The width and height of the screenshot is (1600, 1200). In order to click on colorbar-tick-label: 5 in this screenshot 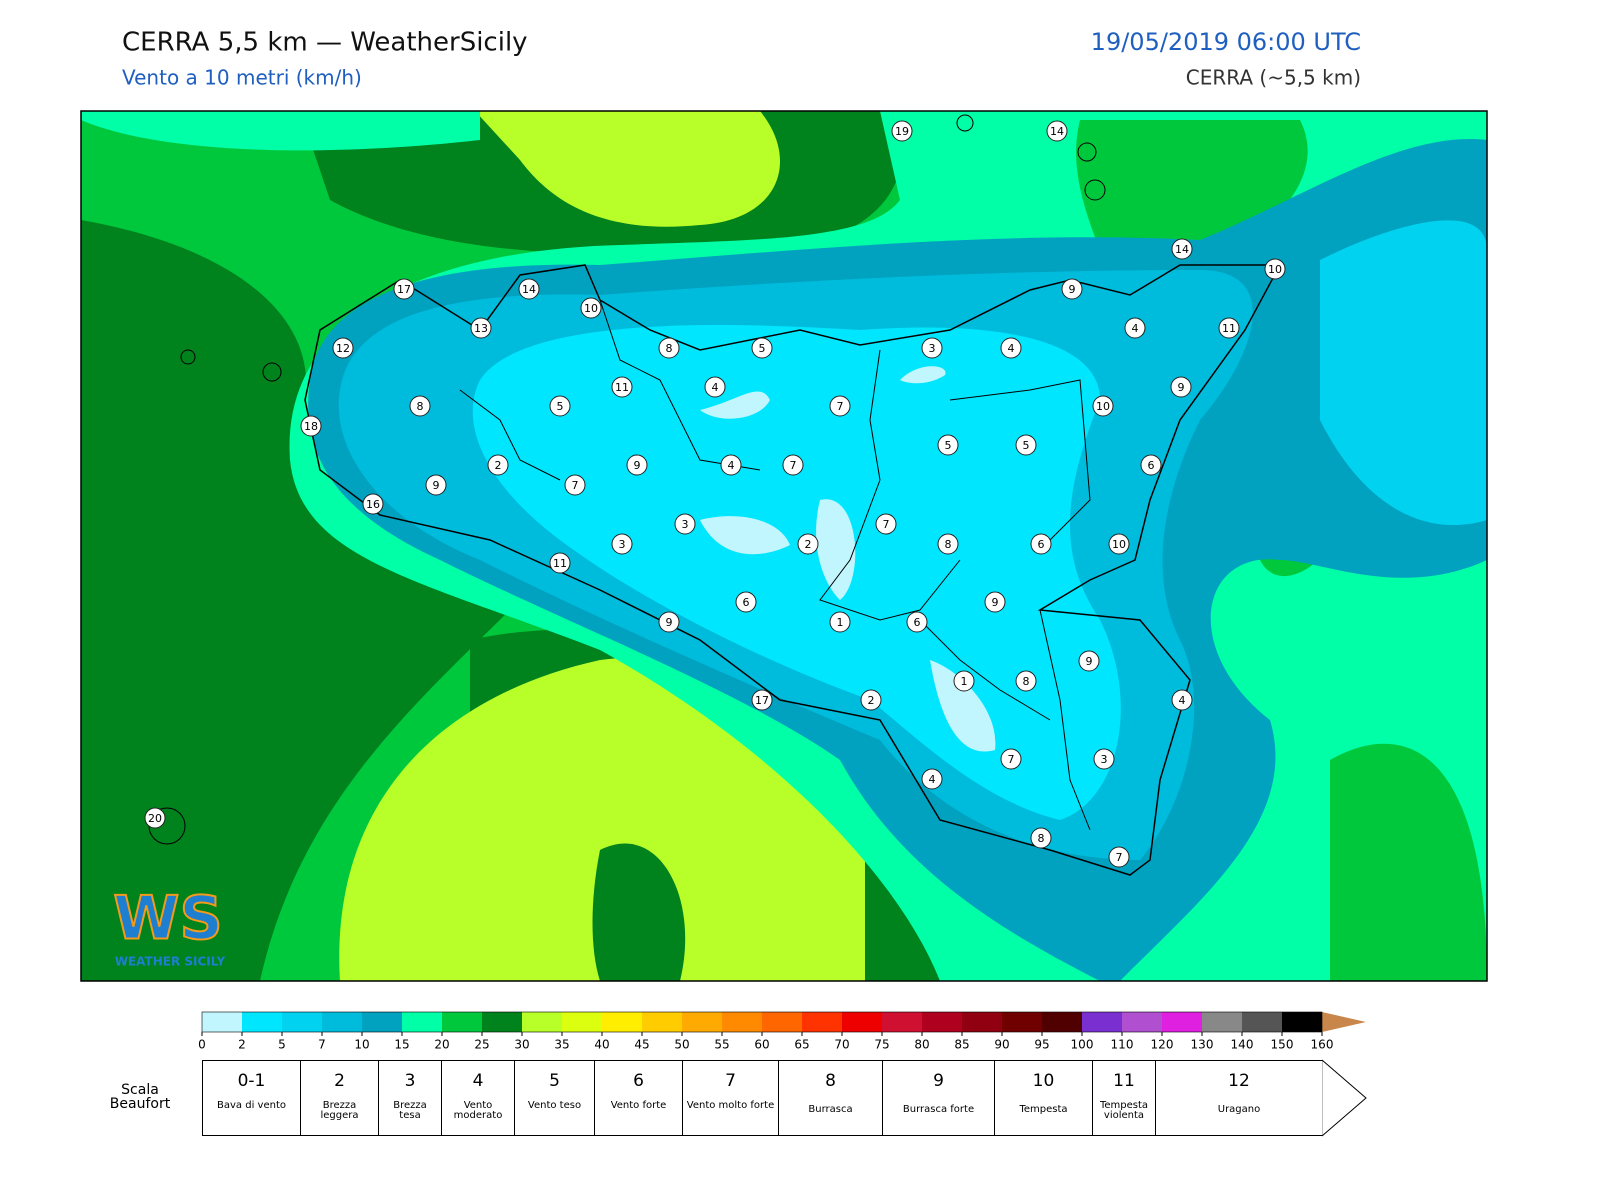, I will do `click(282, 1045)`.